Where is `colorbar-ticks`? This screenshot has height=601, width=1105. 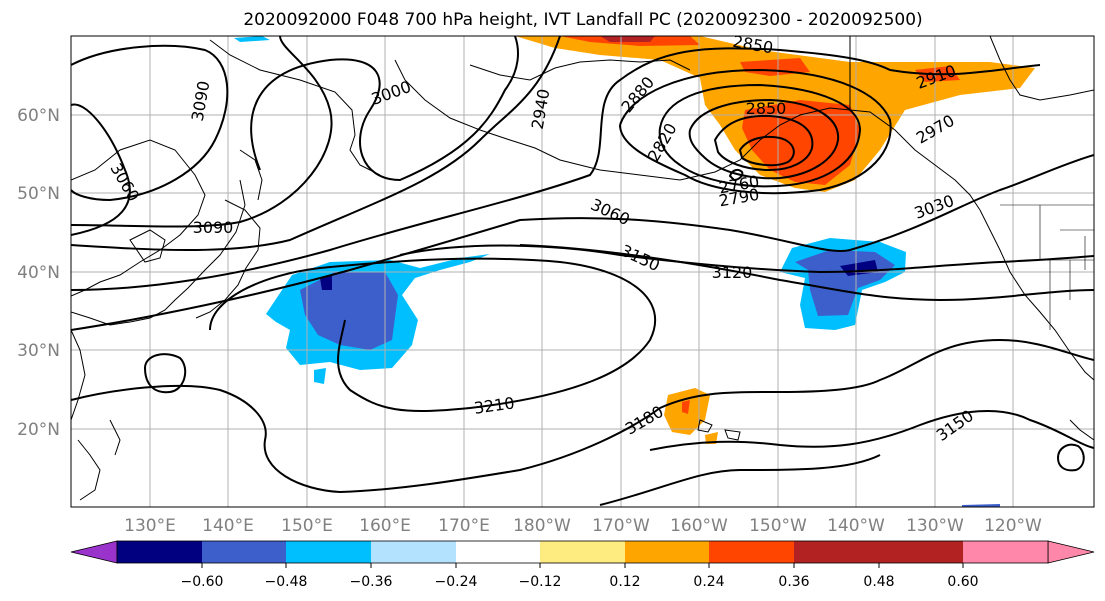
colorbar-ticks is located at coordinates (582, 565).